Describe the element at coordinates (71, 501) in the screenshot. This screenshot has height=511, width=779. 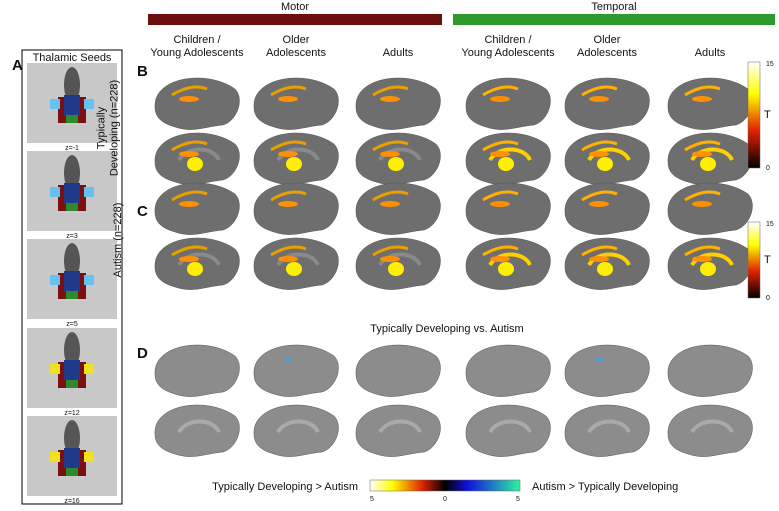
I see `slice-label: z=16` at that location.